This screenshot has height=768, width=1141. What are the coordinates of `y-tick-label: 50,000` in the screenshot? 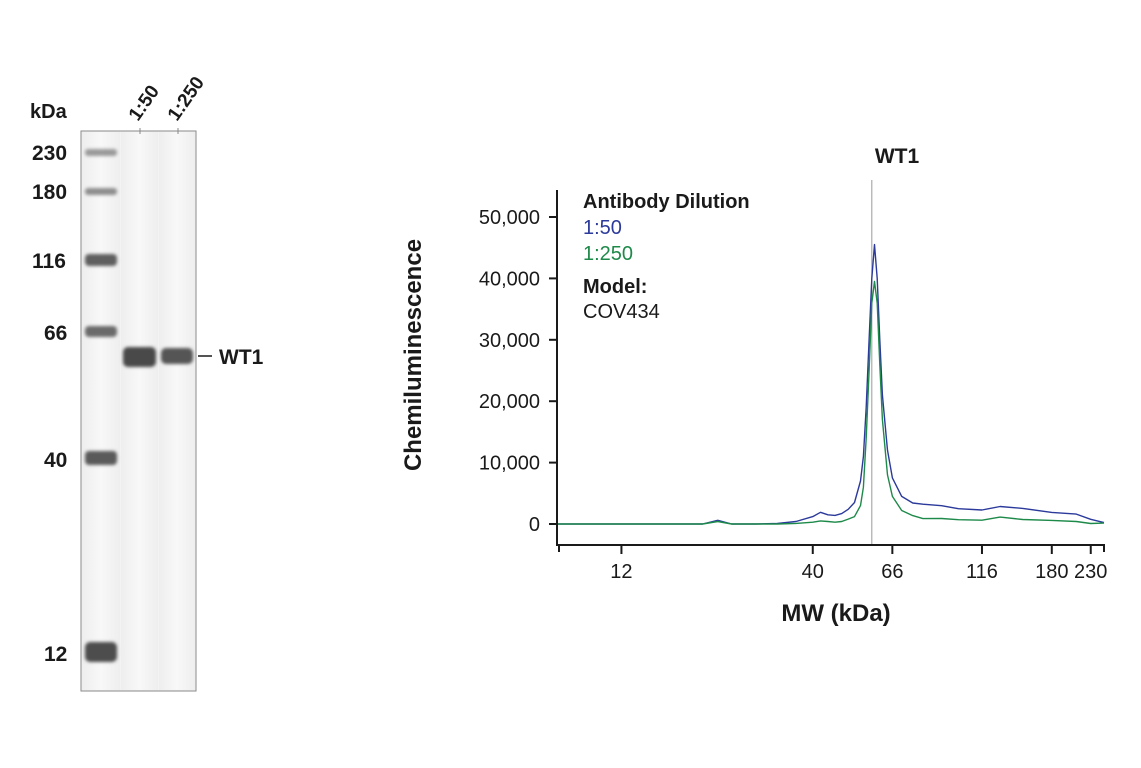 It's located at (509, 218).